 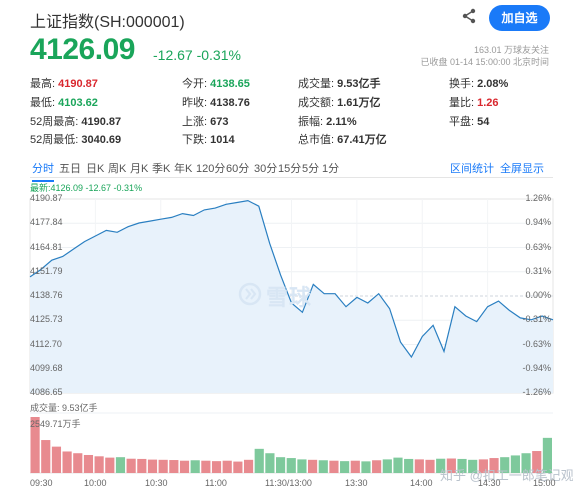 What do you see at coordinates (316, 103) in the screenshot?
I see `quote-label: 成交额:` at bounding box center [316, 103].